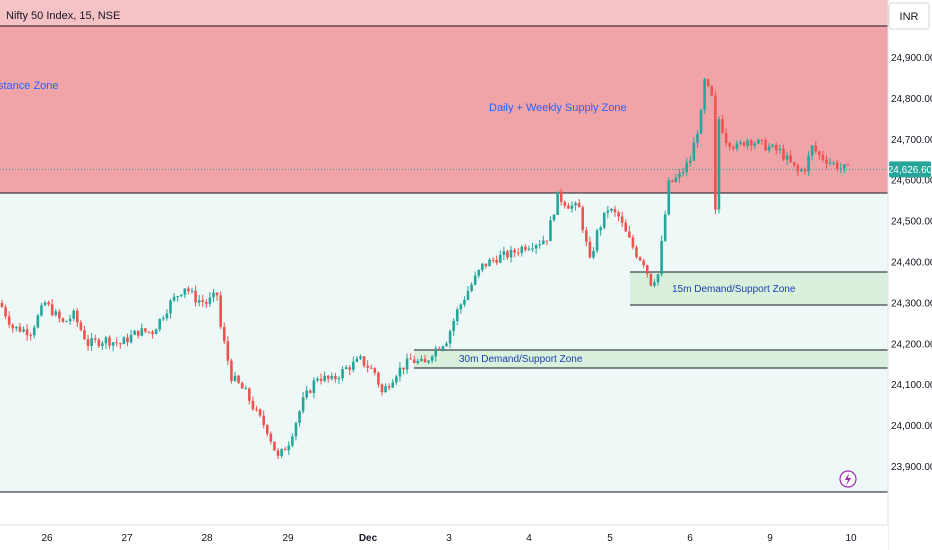  I want to click on last-price-value: 24,626.60, so click(910, 170).